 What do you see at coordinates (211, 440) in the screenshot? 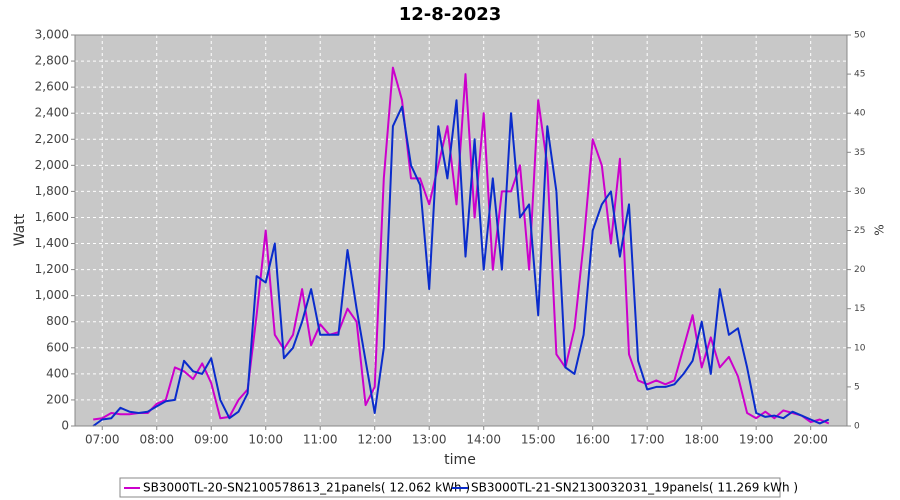
I see `x-tick-label: 09:00` at bounding box center [211, 440].